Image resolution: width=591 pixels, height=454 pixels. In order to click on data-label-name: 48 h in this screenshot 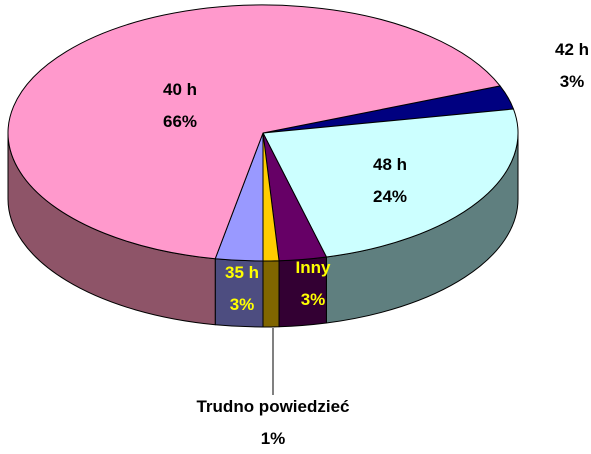, I will do `click(390, 164)`.